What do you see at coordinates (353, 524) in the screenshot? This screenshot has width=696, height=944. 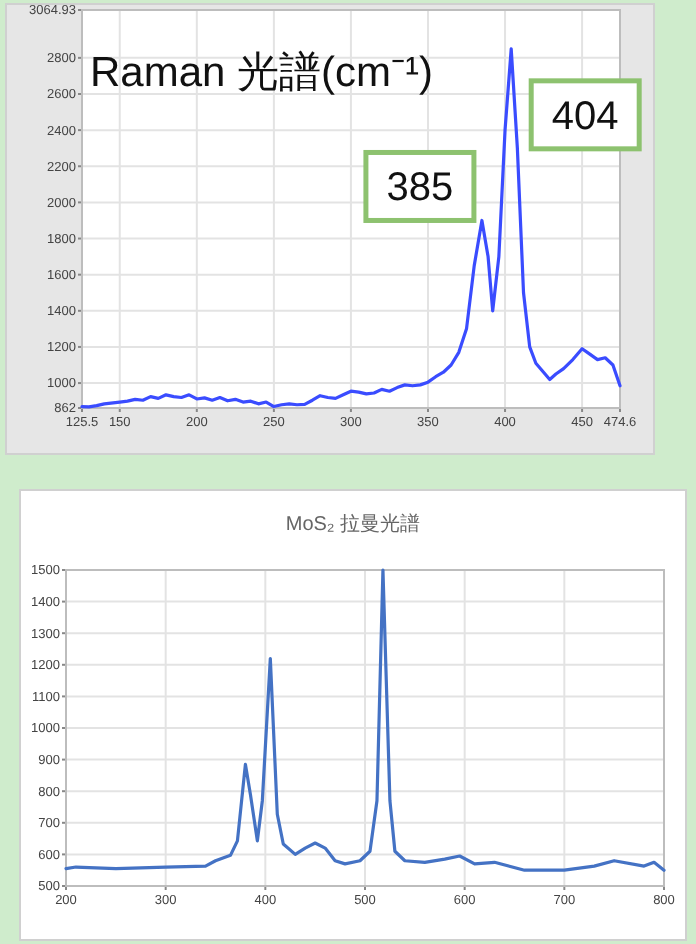 I see `chart-title: MoS₂ 拉曼光譜` at bounding box center [353, 524].